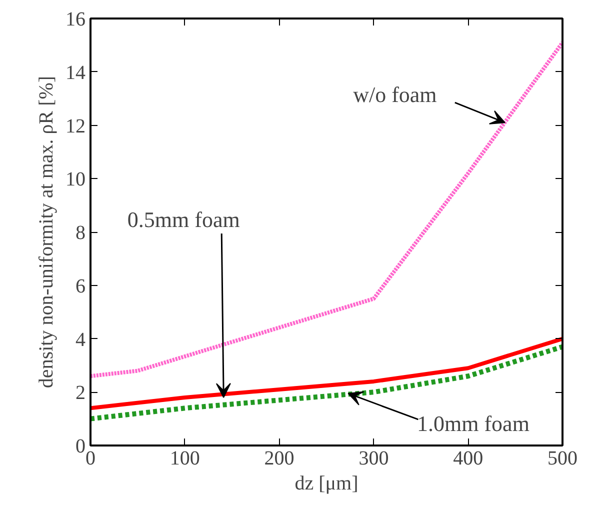 The width and height of the screenshot is (602, 520). What do you see at coordinates (373, 459) in the screenshot?
I see `x-tick-label: 300` at bounding box center [373, 459].